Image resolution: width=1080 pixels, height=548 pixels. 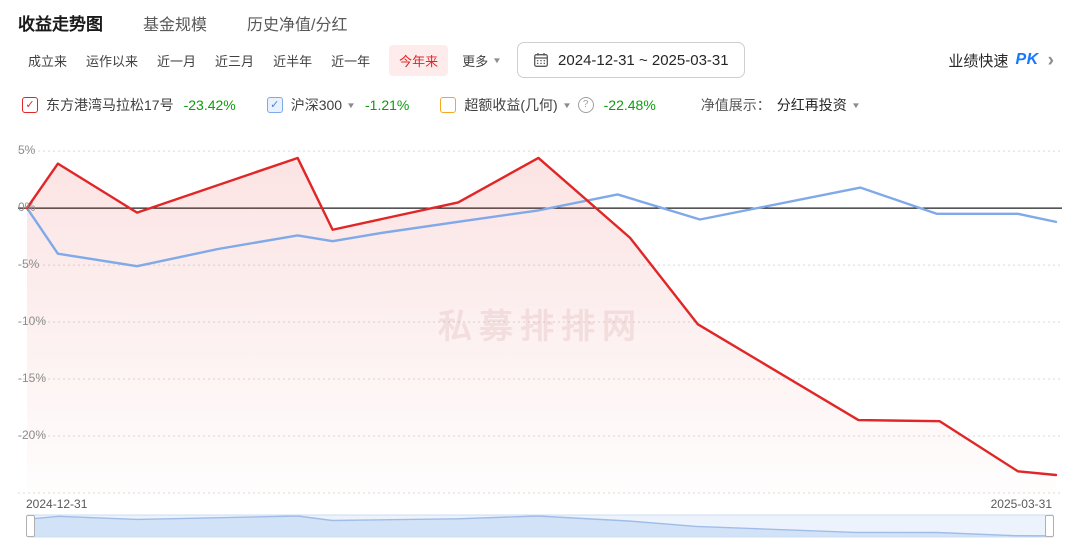 What do you see at coordinates (643, 60) in the screenshot?
I see `date-range-value: 2024-12-31 ~ 2025-03-31` at bounding box center [643, 60].